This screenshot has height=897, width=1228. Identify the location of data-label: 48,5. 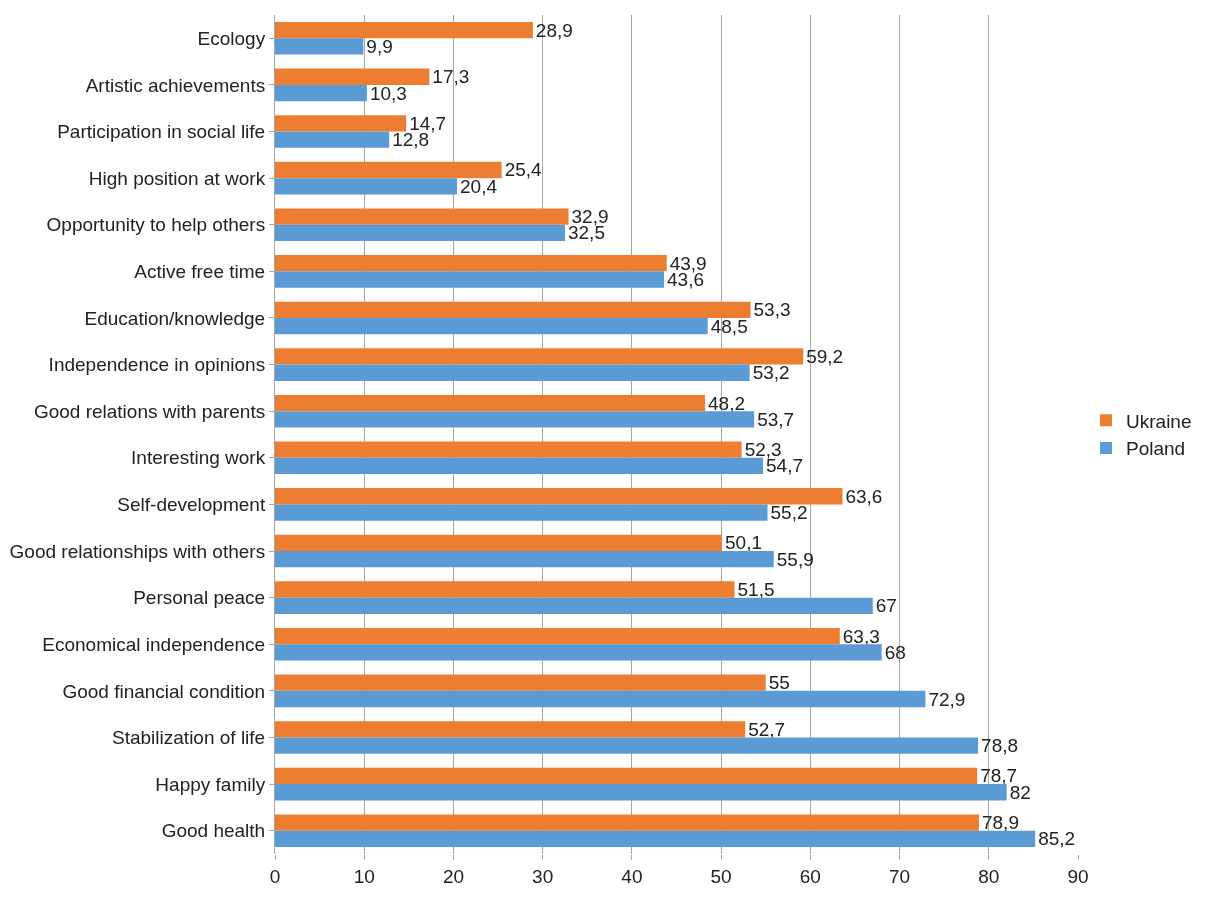
(729, 326).